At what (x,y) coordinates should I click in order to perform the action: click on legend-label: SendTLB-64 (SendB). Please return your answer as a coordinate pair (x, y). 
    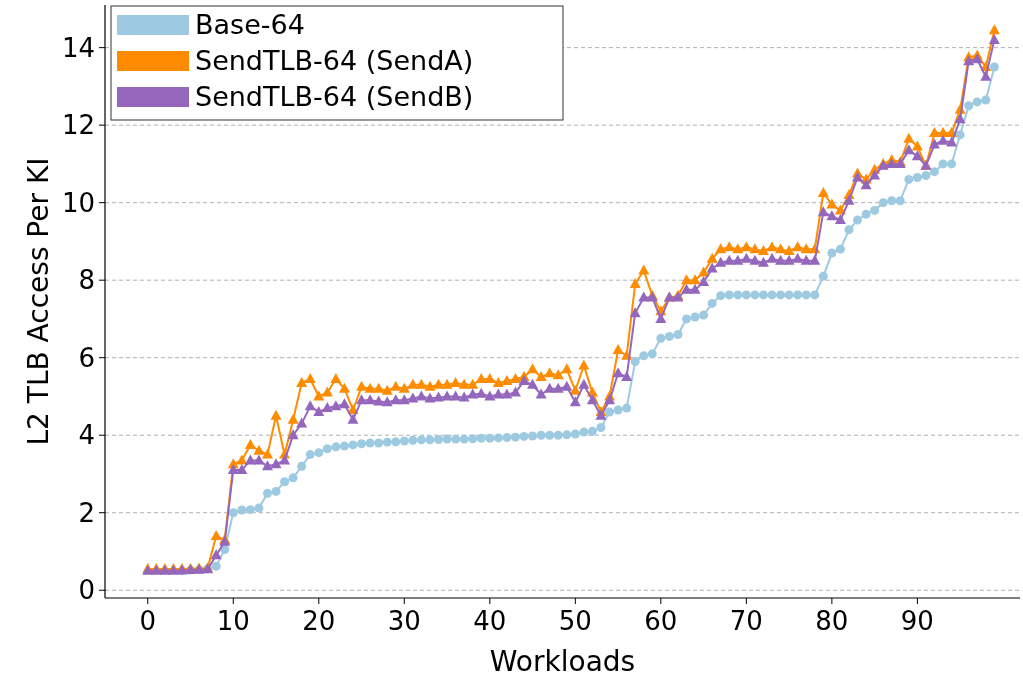
    Looking at the image, I should click on (334, 97).